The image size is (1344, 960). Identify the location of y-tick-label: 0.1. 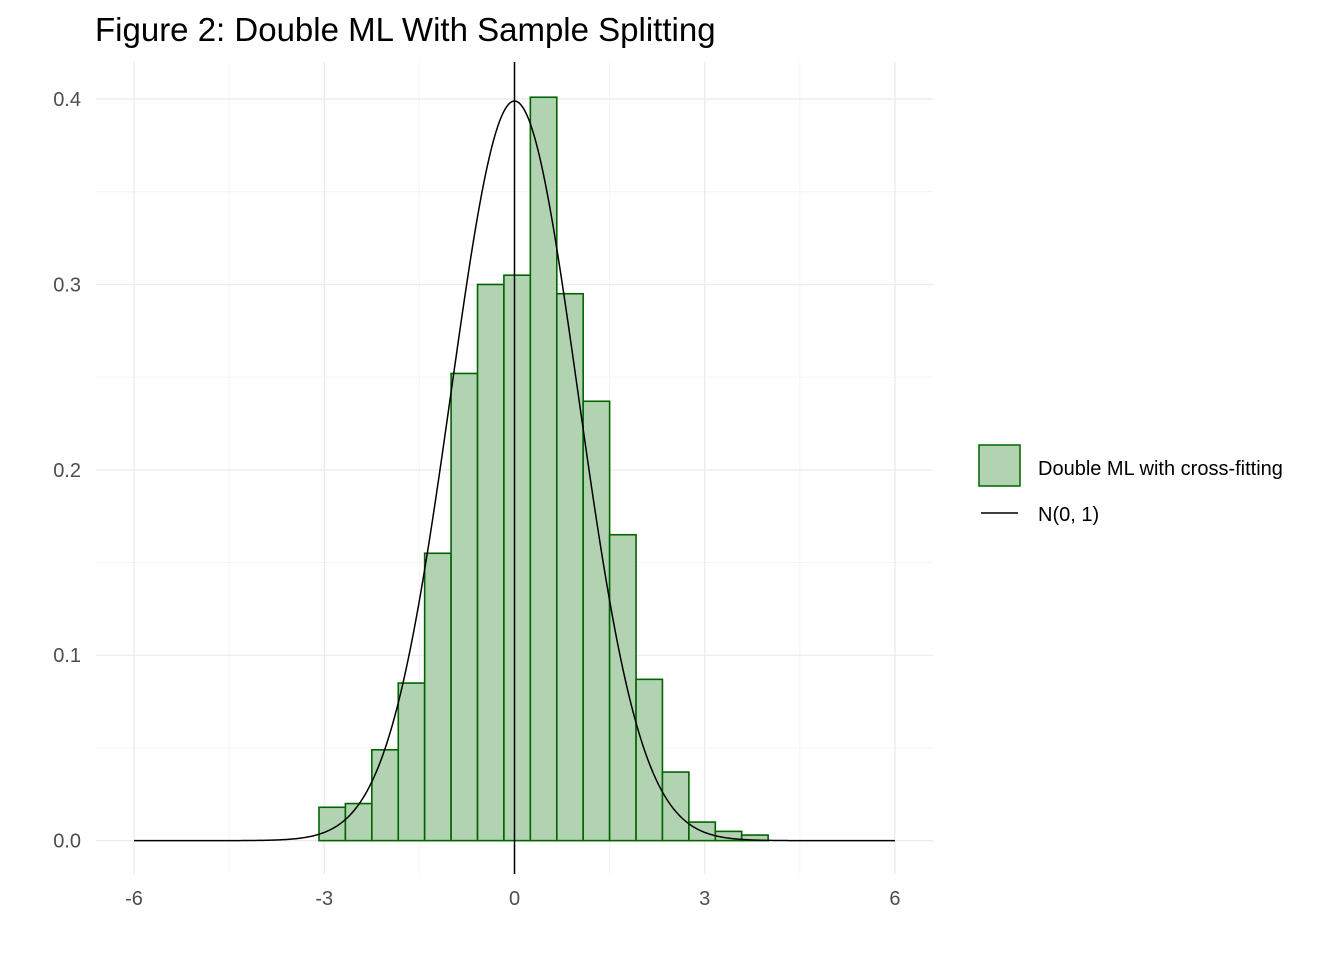
(67, 656).